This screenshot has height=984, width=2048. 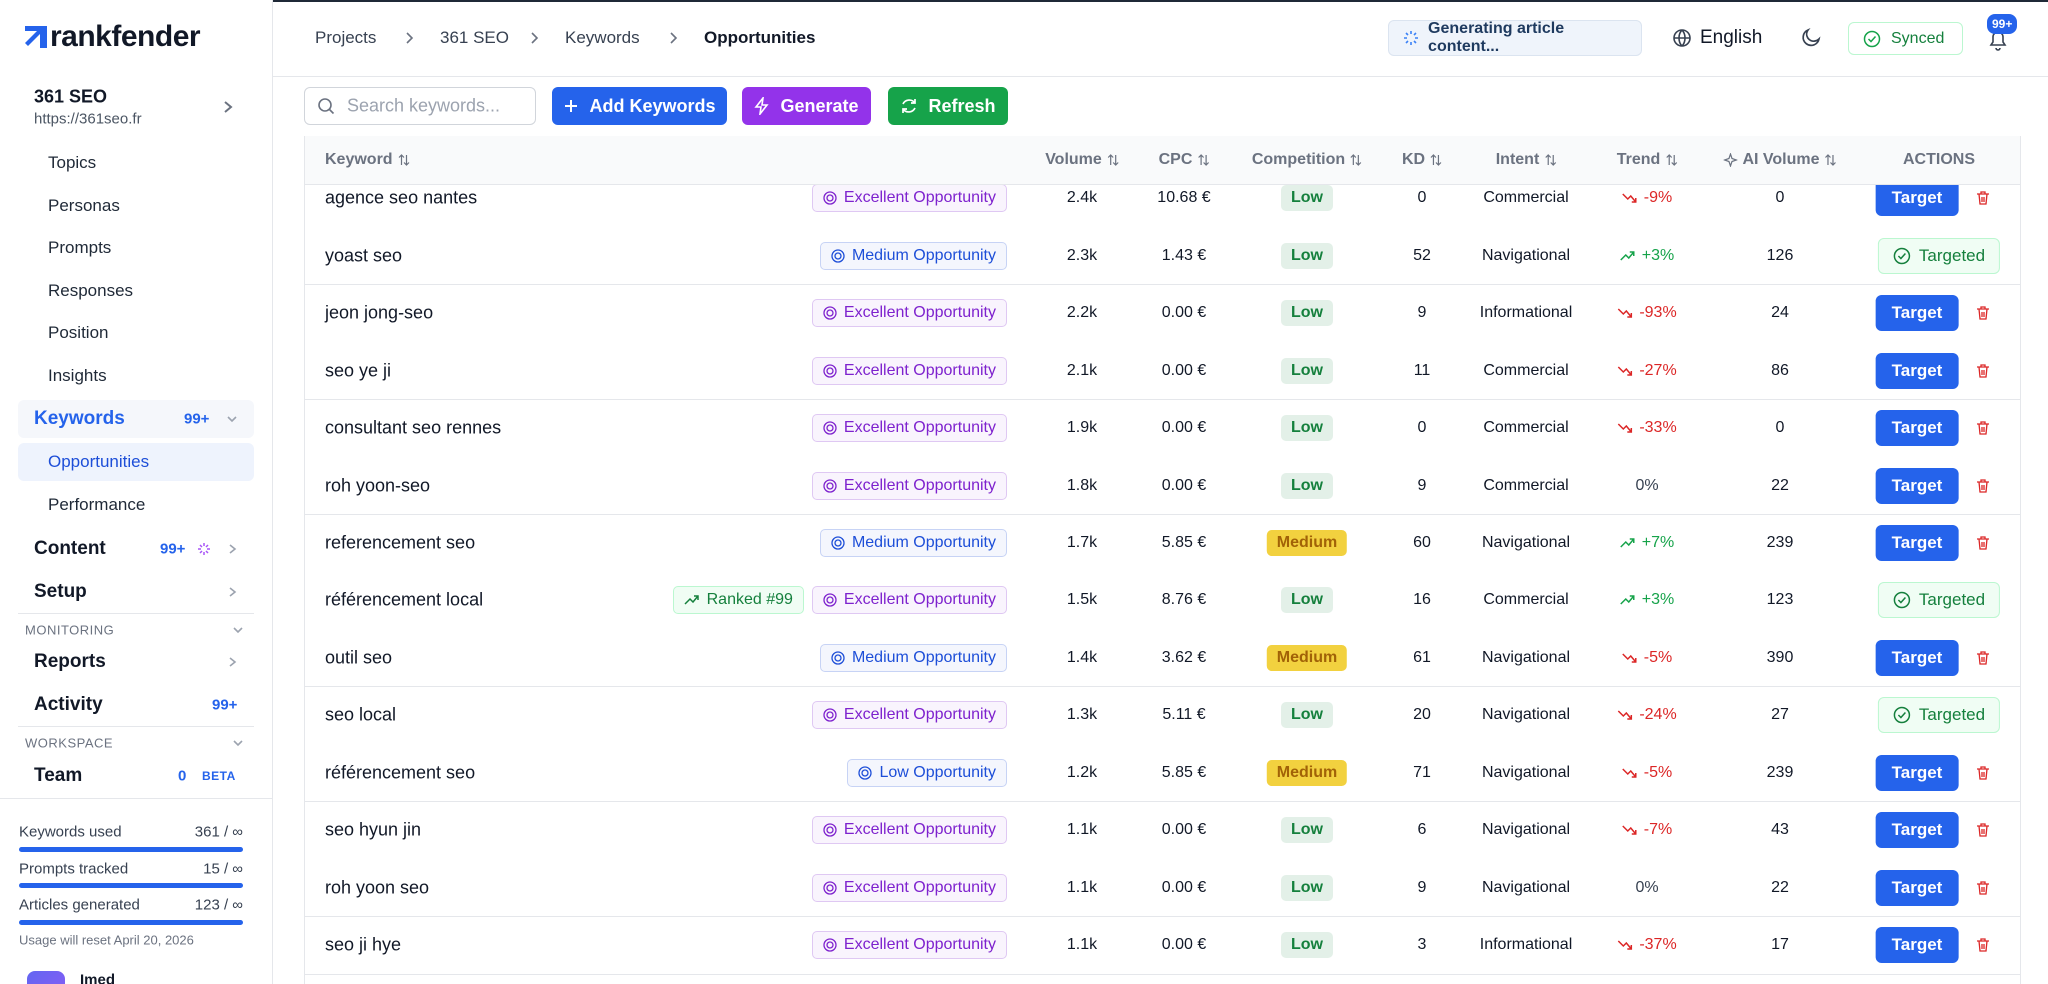 What do you see at coordinates (2002, 24) in the screenshot?
I see `notification-badge: 99+` at bounding box center [2002, 24].